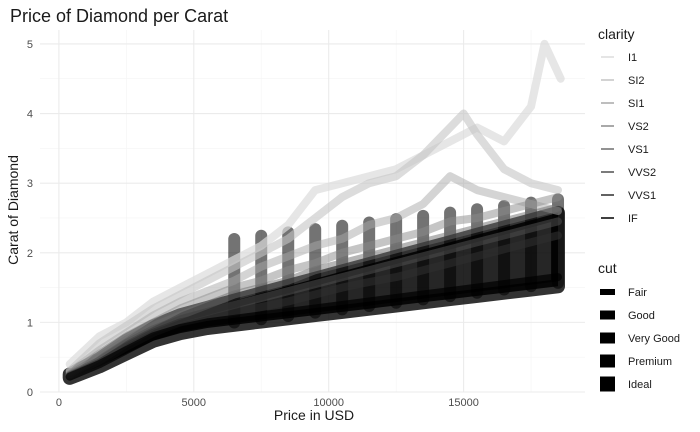 The width and height of the screenshot is (700, 432). What do you see at coordinates (637, 293) in the screenshot?
I see `legend-label-cut: Fair` at bounding box center [637, 293].